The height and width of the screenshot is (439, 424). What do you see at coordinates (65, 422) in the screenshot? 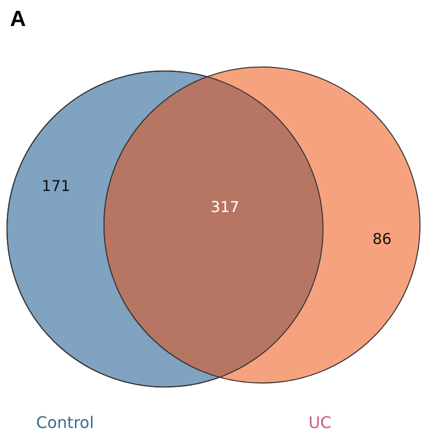
I see `category-label: Control` at bounding box center [65, 422].